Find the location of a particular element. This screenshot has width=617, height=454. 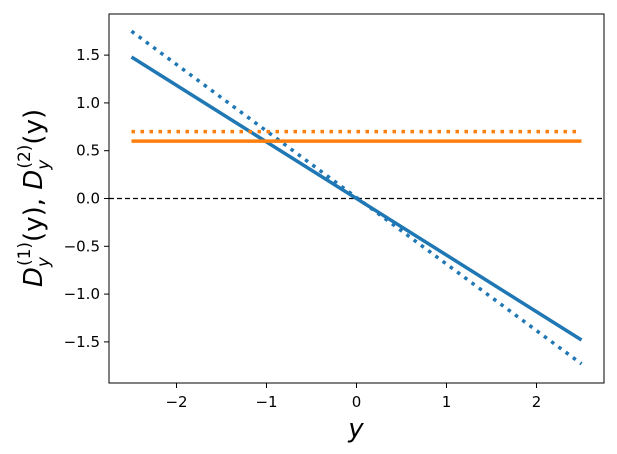

x-tick-label: 1 is located at coordinates (447, 402).